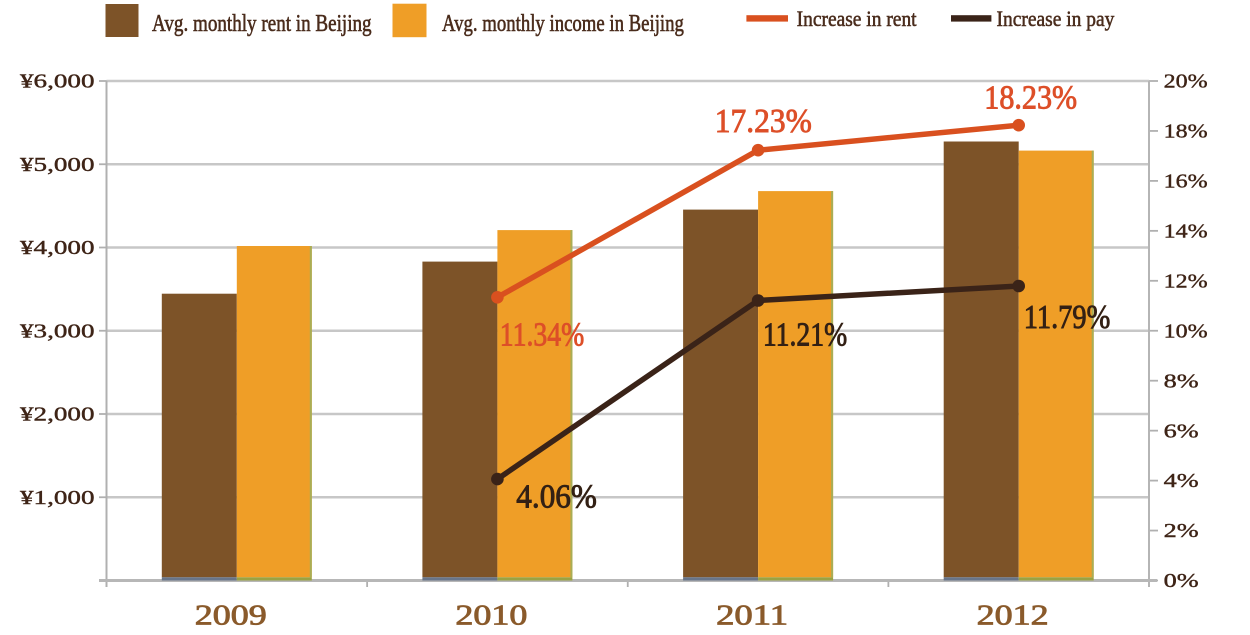 This screenshot has width=1250, height=635. I want to click on svg-text: 0%, so click(1181, 581).